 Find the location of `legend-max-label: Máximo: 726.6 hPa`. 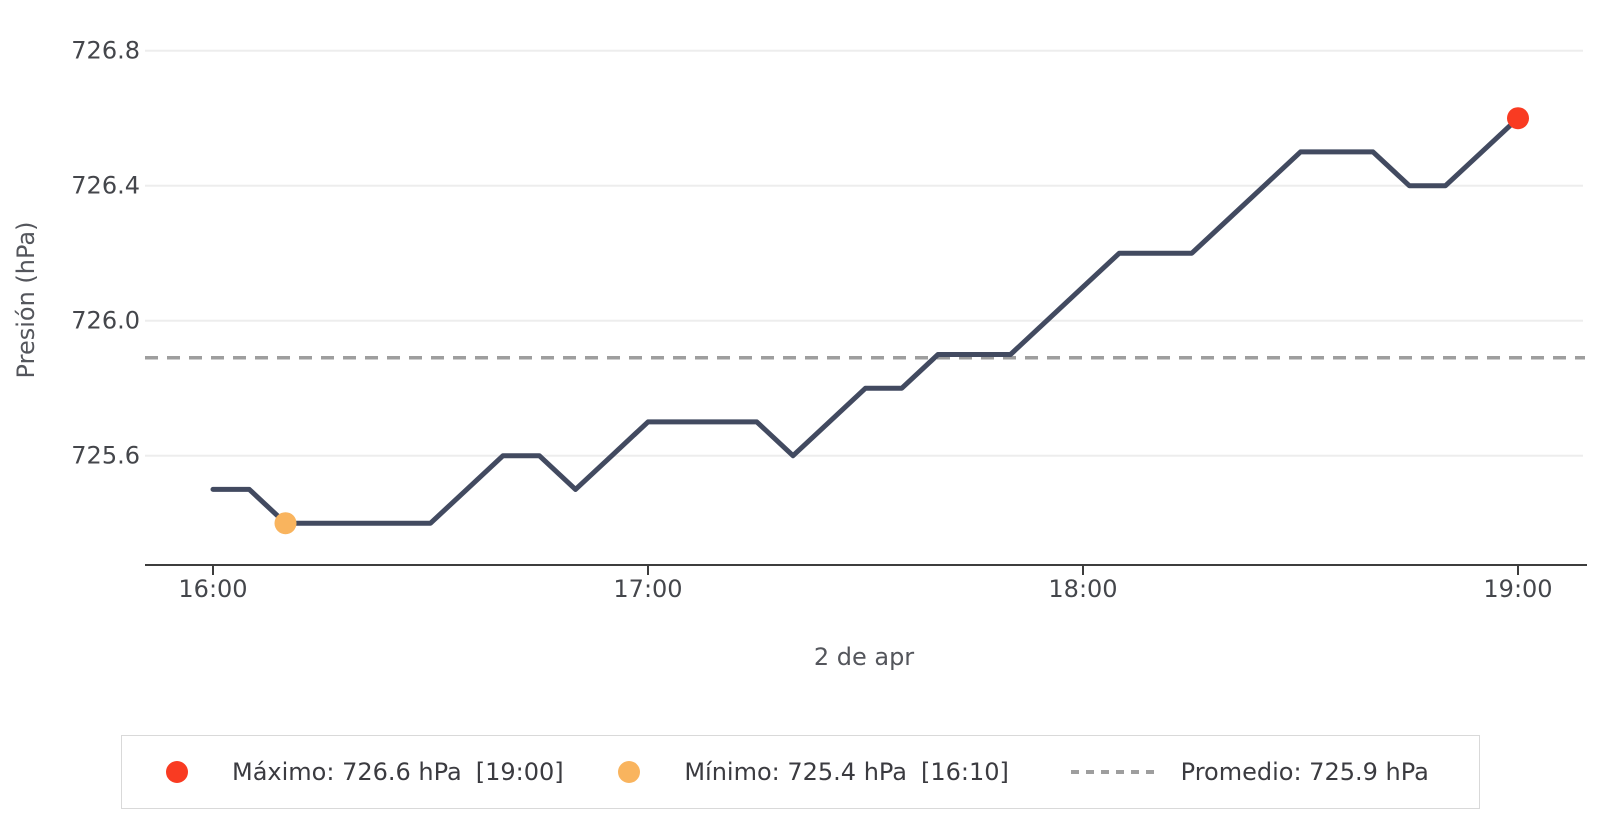

legend-max-label: Máximo: 726.6 hPa is located at coordinates (347, 772).